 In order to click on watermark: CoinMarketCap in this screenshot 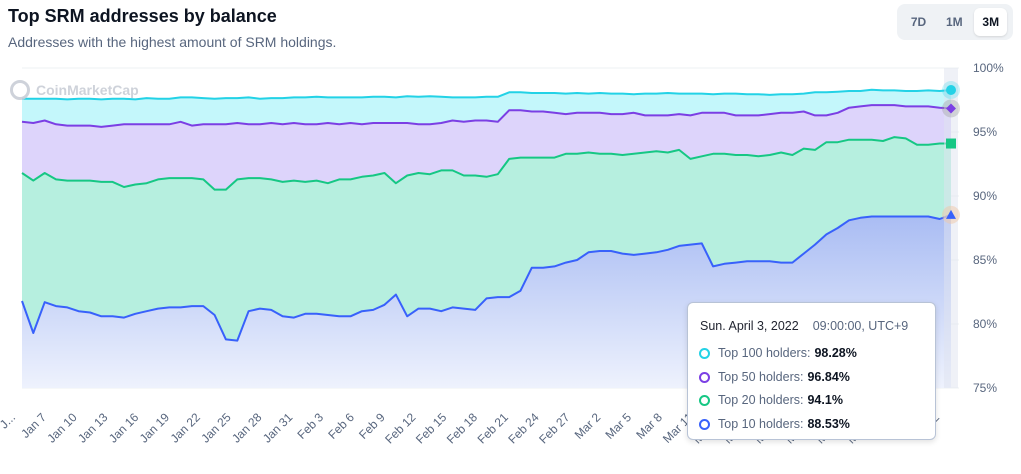, I will do `click(74, 90)`.